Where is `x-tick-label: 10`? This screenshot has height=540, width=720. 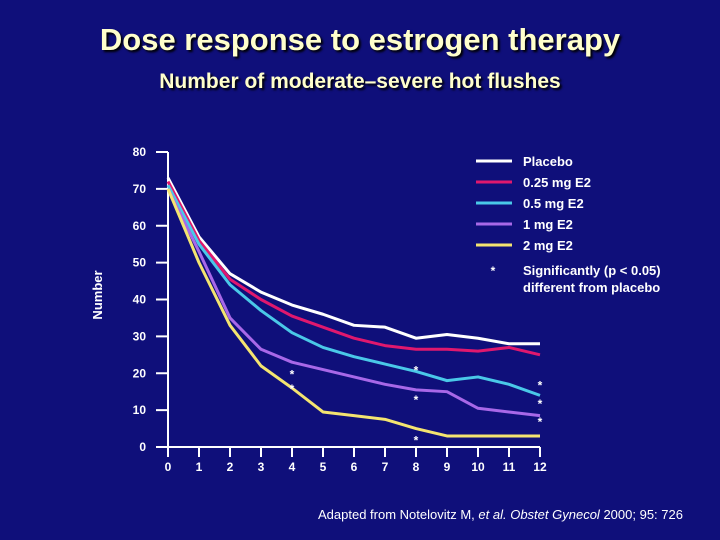
x-tick-label: 10 is located at coordinates (478, 467).